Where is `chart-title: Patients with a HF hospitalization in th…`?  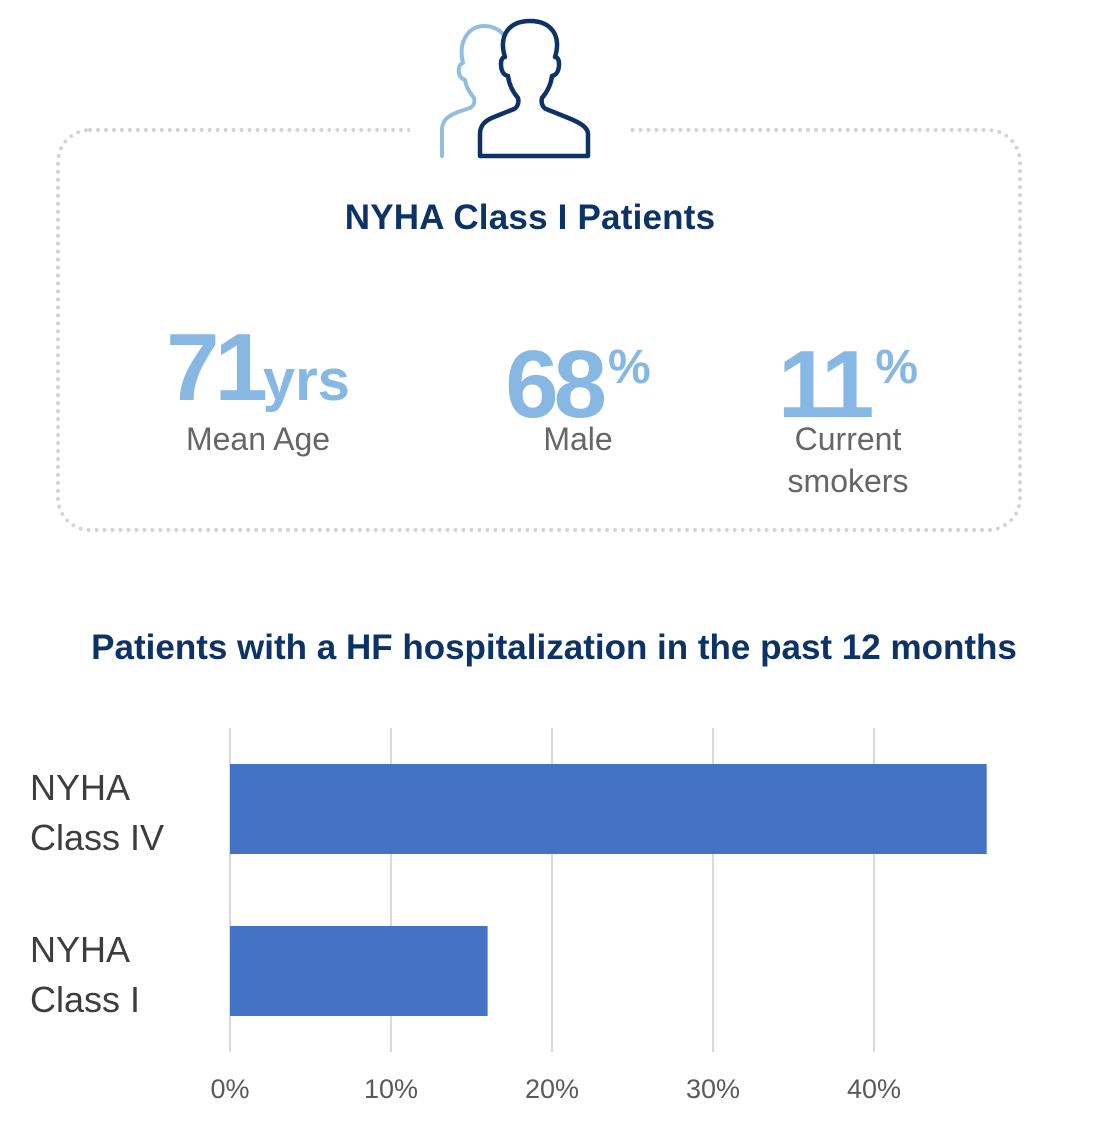
chart-title: Patients with a HF hospitalization in th… is located at coordinates (554, 647).